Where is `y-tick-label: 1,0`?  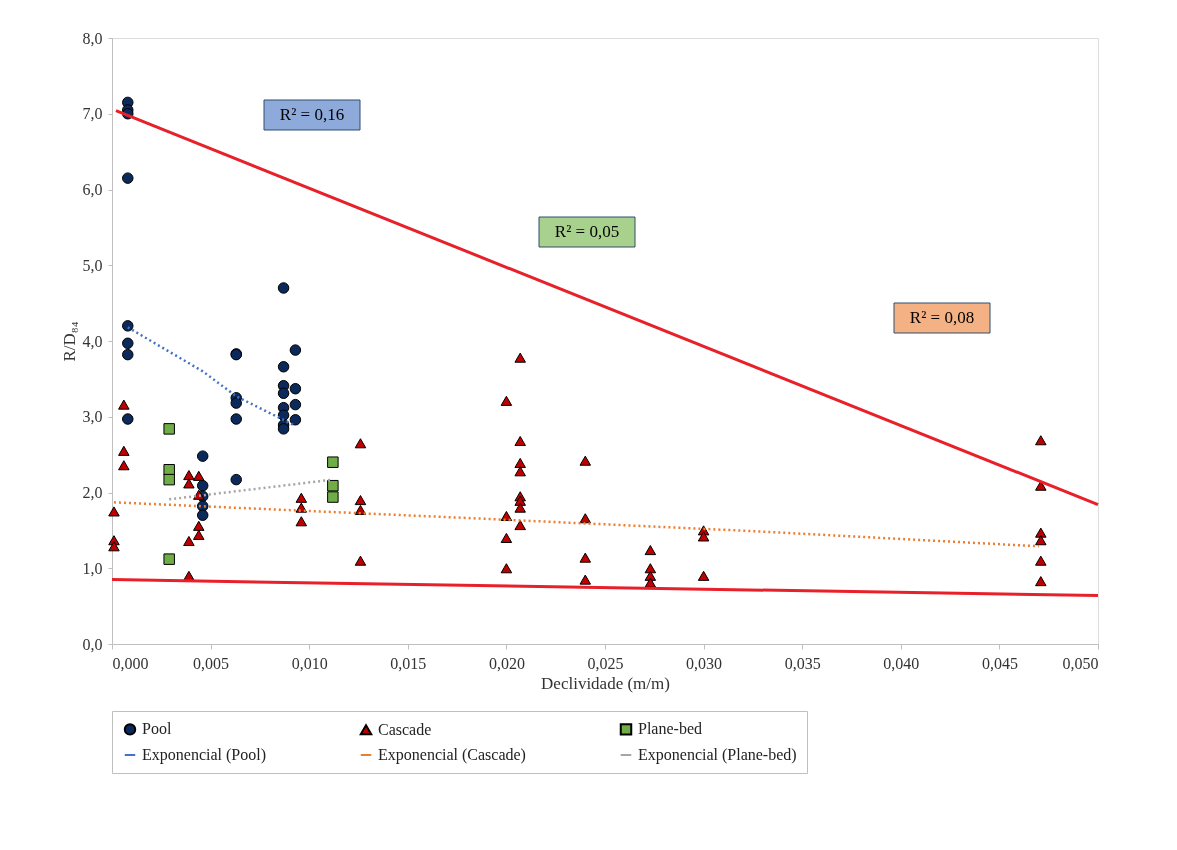 y-tick-label: 1,0 is located at coordinates (92, 568).